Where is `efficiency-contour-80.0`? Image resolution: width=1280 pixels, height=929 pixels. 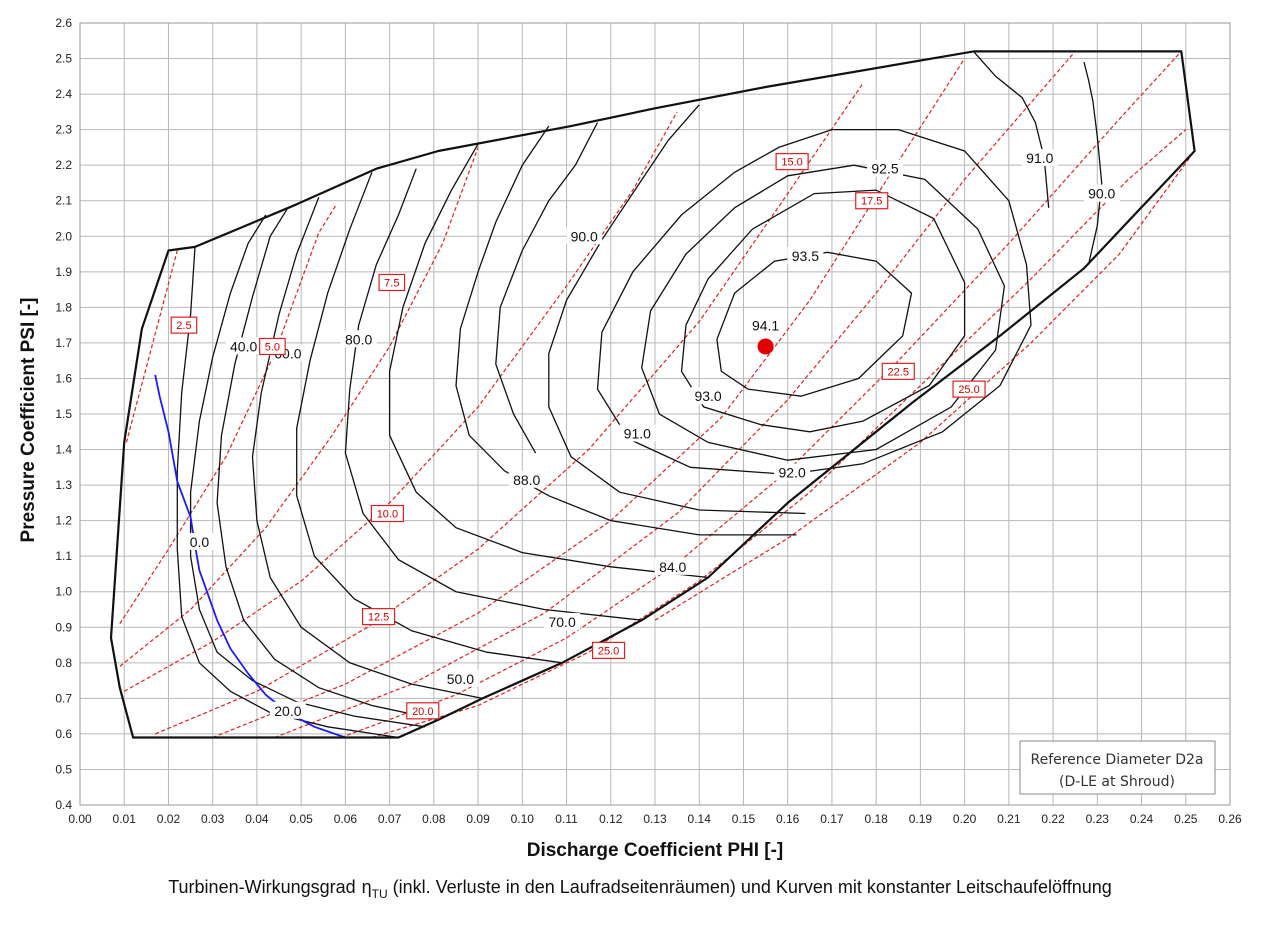
efficiency-contour-80.0 is located at coordinates (493, 394).